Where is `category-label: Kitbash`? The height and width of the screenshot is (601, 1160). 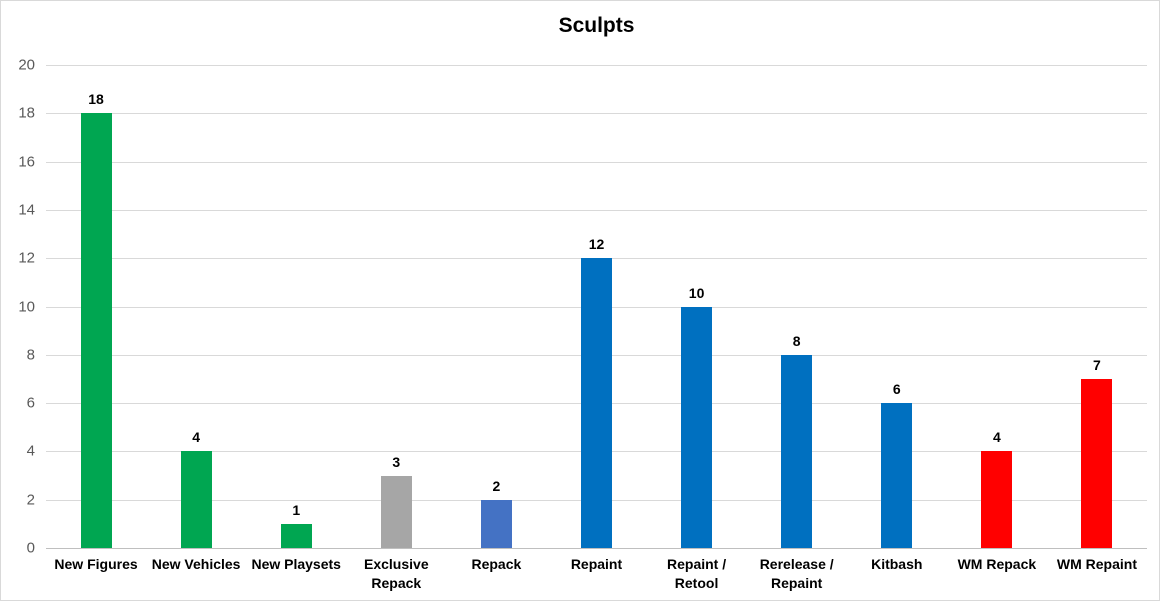
category-label: Kitbash is located at coordinates (897, 564).